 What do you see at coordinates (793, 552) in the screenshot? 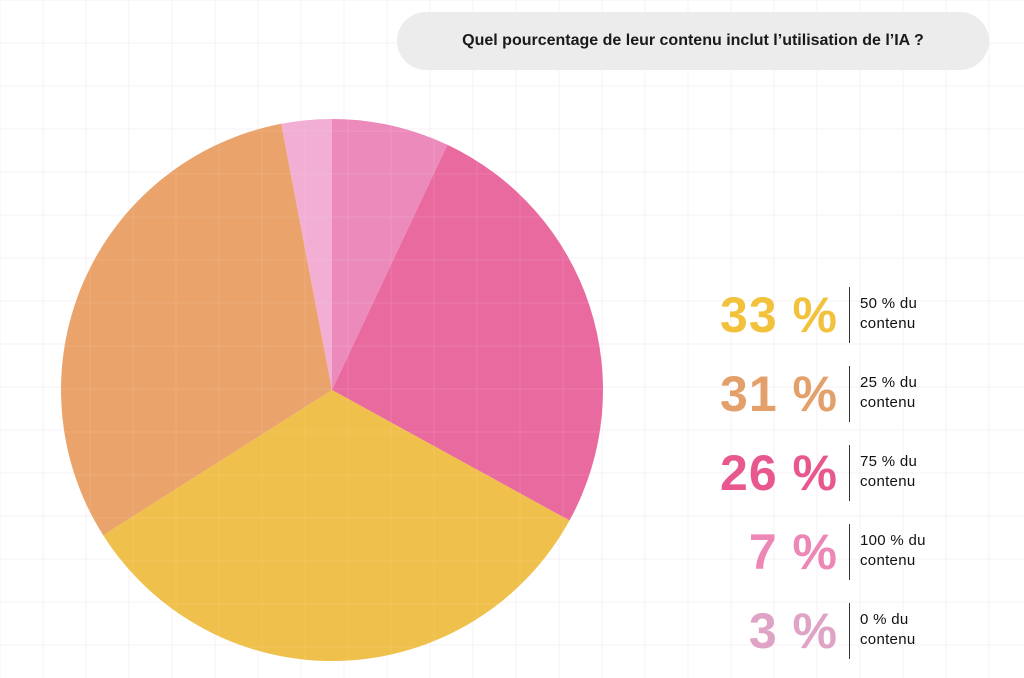
I see `legend-percentage: 7 %` at bounding box center [793, 552].